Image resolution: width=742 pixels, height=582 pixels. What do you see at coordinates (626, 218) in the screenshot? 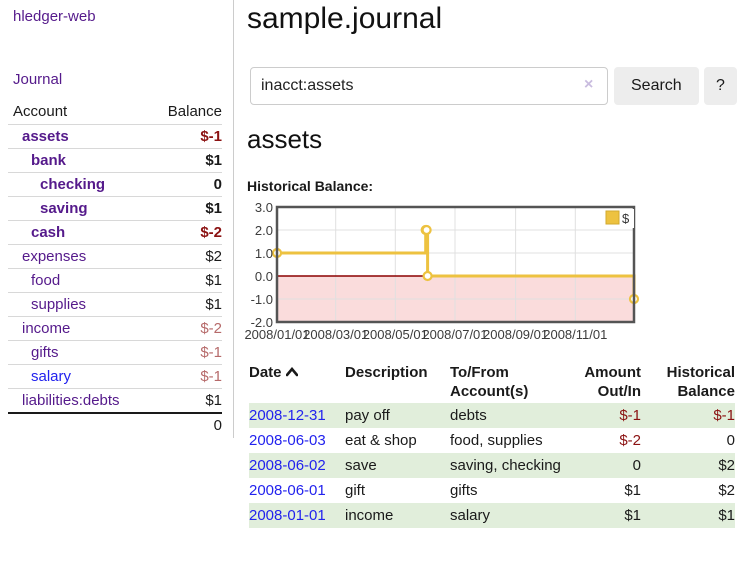
I see `legend-label: $` at bounding box center [626, 218].